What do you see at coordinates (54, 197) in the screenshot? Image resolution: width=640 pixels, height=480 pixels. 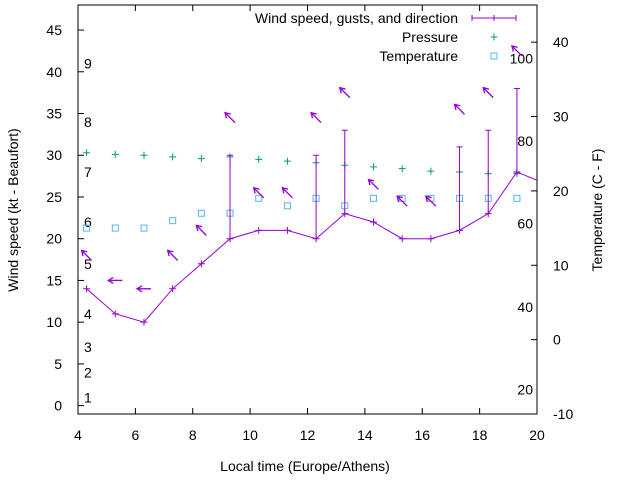 I see `y-tick-label: 25` at bounding box center [54, 197].